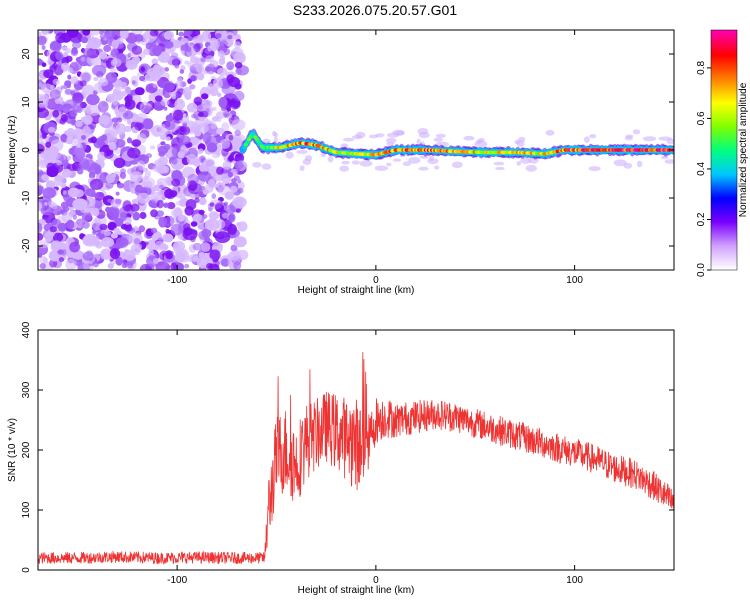 The width and height of the screenshot is (750, 600). What do you see at coordinates (701, 118) in the screenshot?
I see `colorbar-tick-label: 0.6` at bounding box center [701, 118].